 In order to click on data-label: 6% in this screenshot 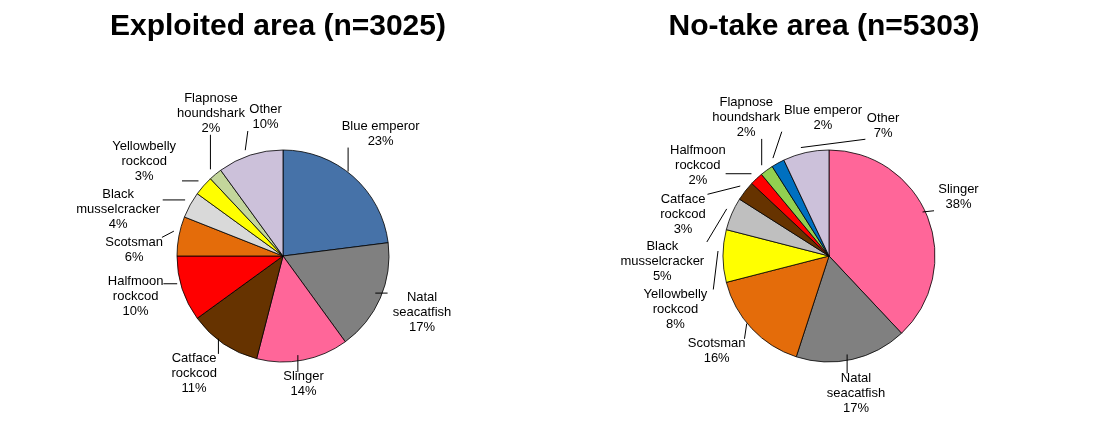, I will do `click(134, 257)`.